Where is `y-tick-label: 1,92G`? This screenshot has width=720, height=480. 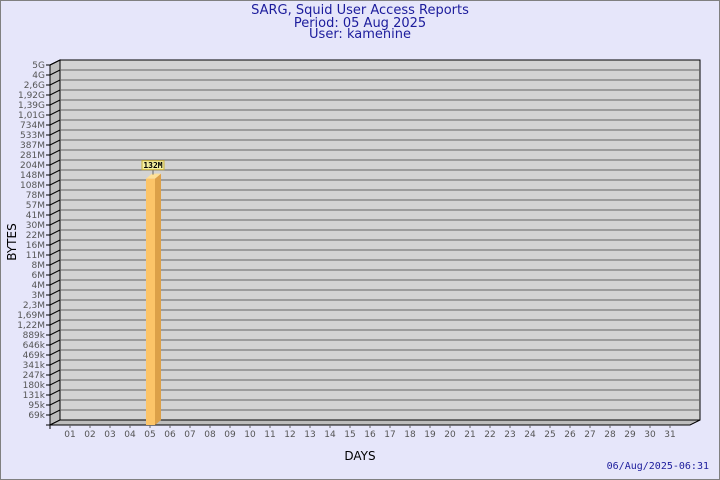
y-tick-label: 1,92G is located at coordinates (31, 96).